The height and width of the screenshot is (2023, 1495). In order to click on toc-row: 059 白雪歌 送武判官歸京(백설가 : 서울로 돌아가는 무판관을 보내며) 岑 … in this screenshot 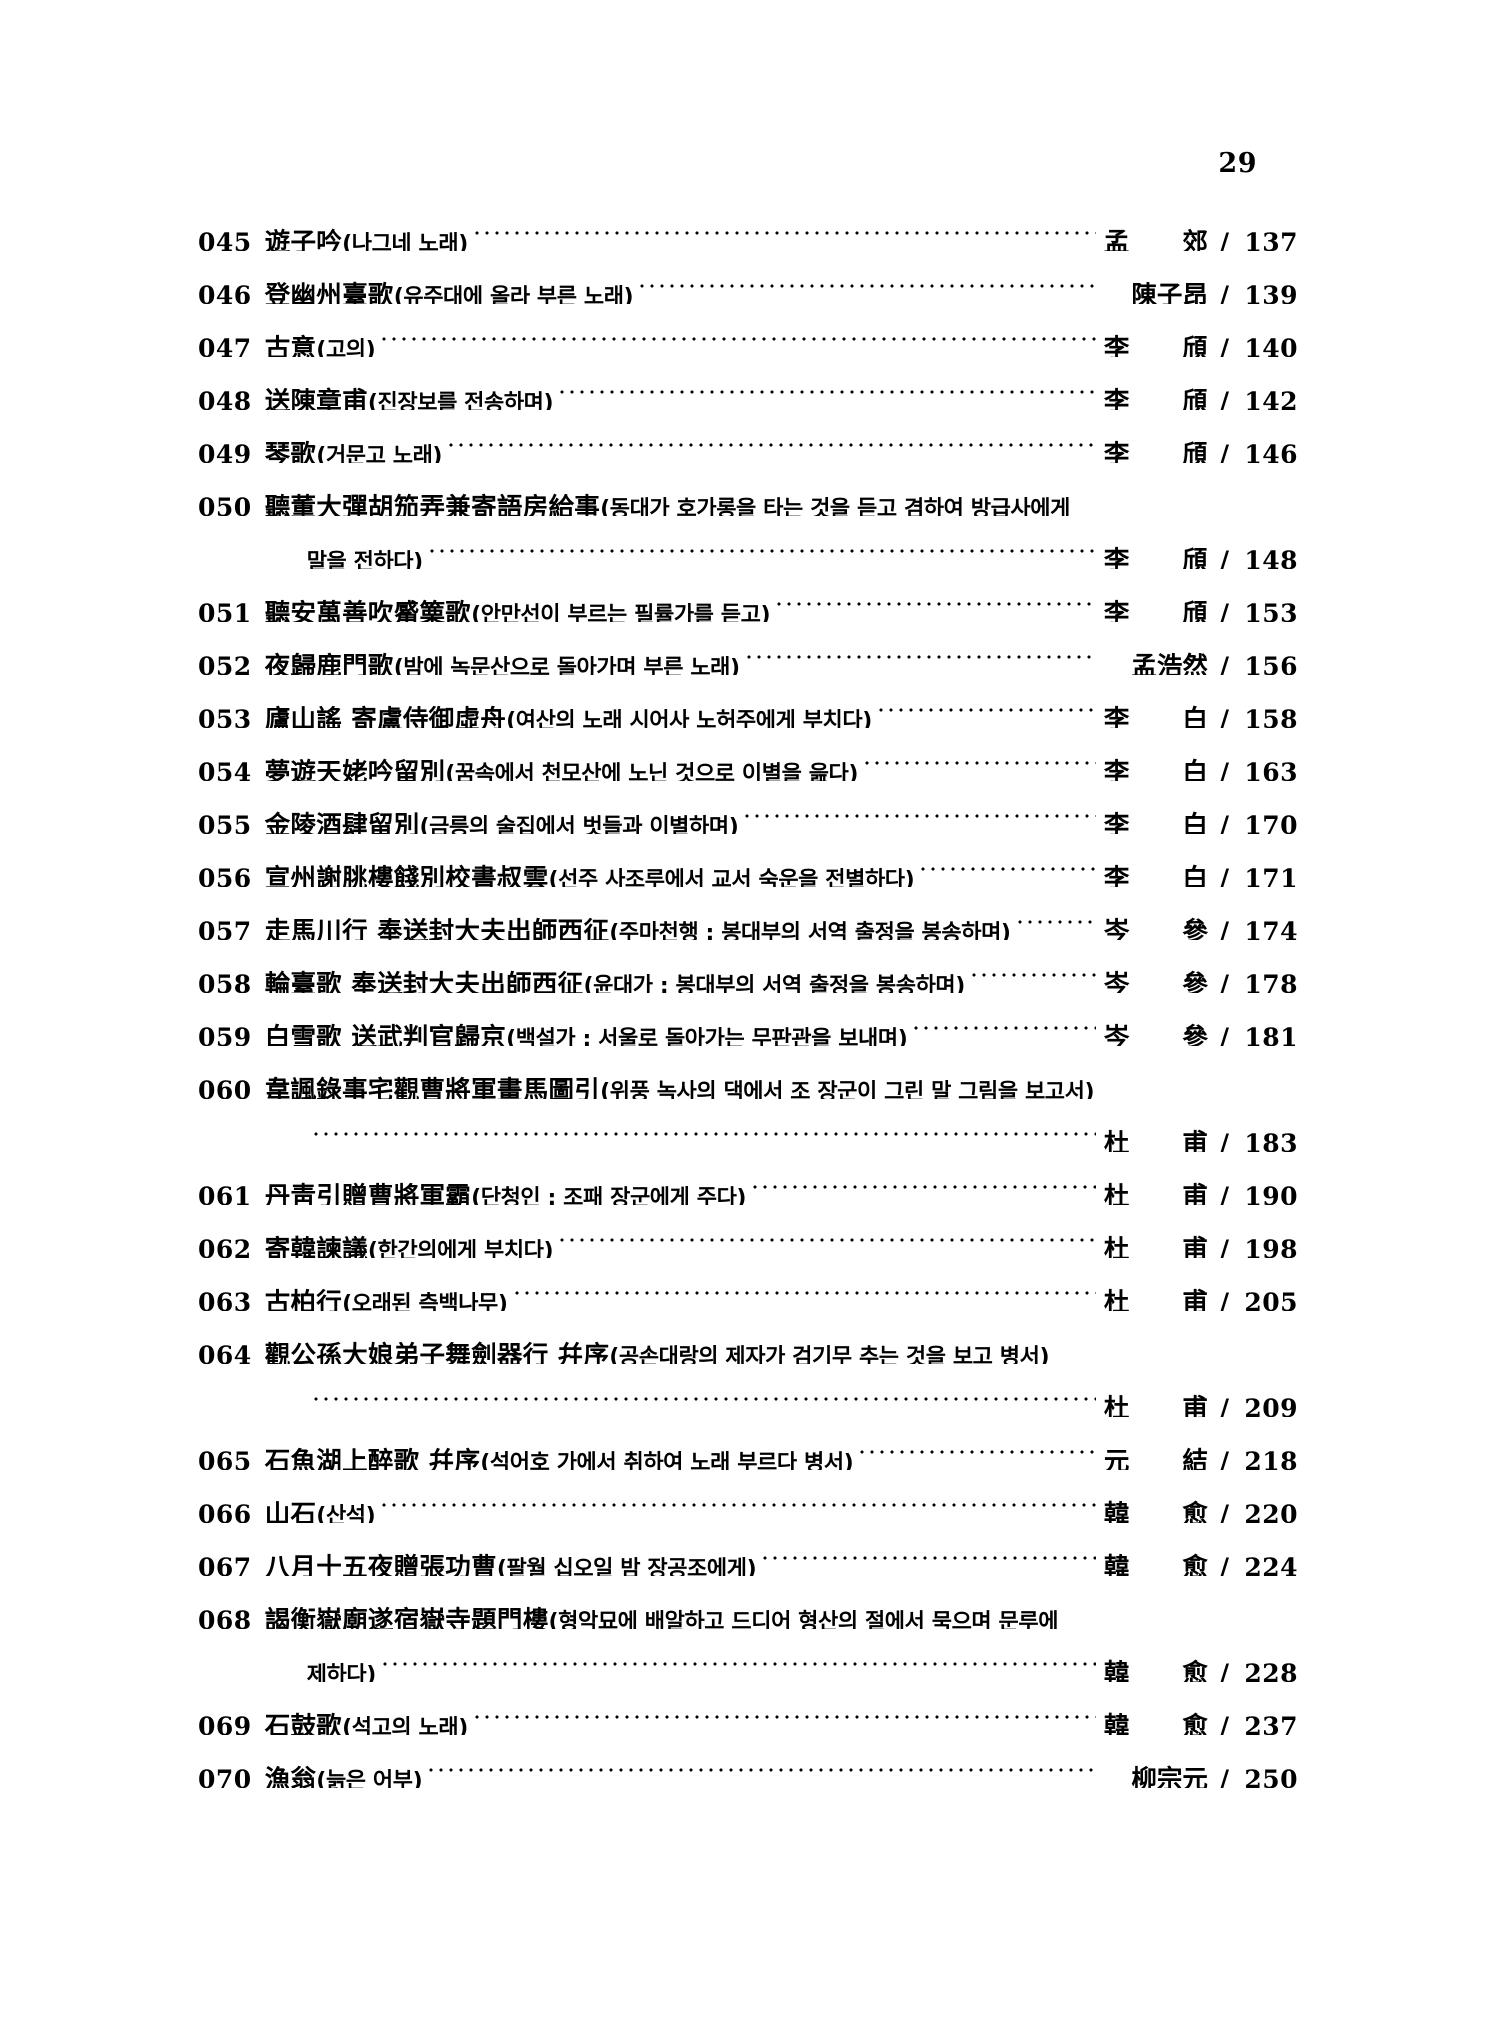, I will do `click(748, 1019)`.